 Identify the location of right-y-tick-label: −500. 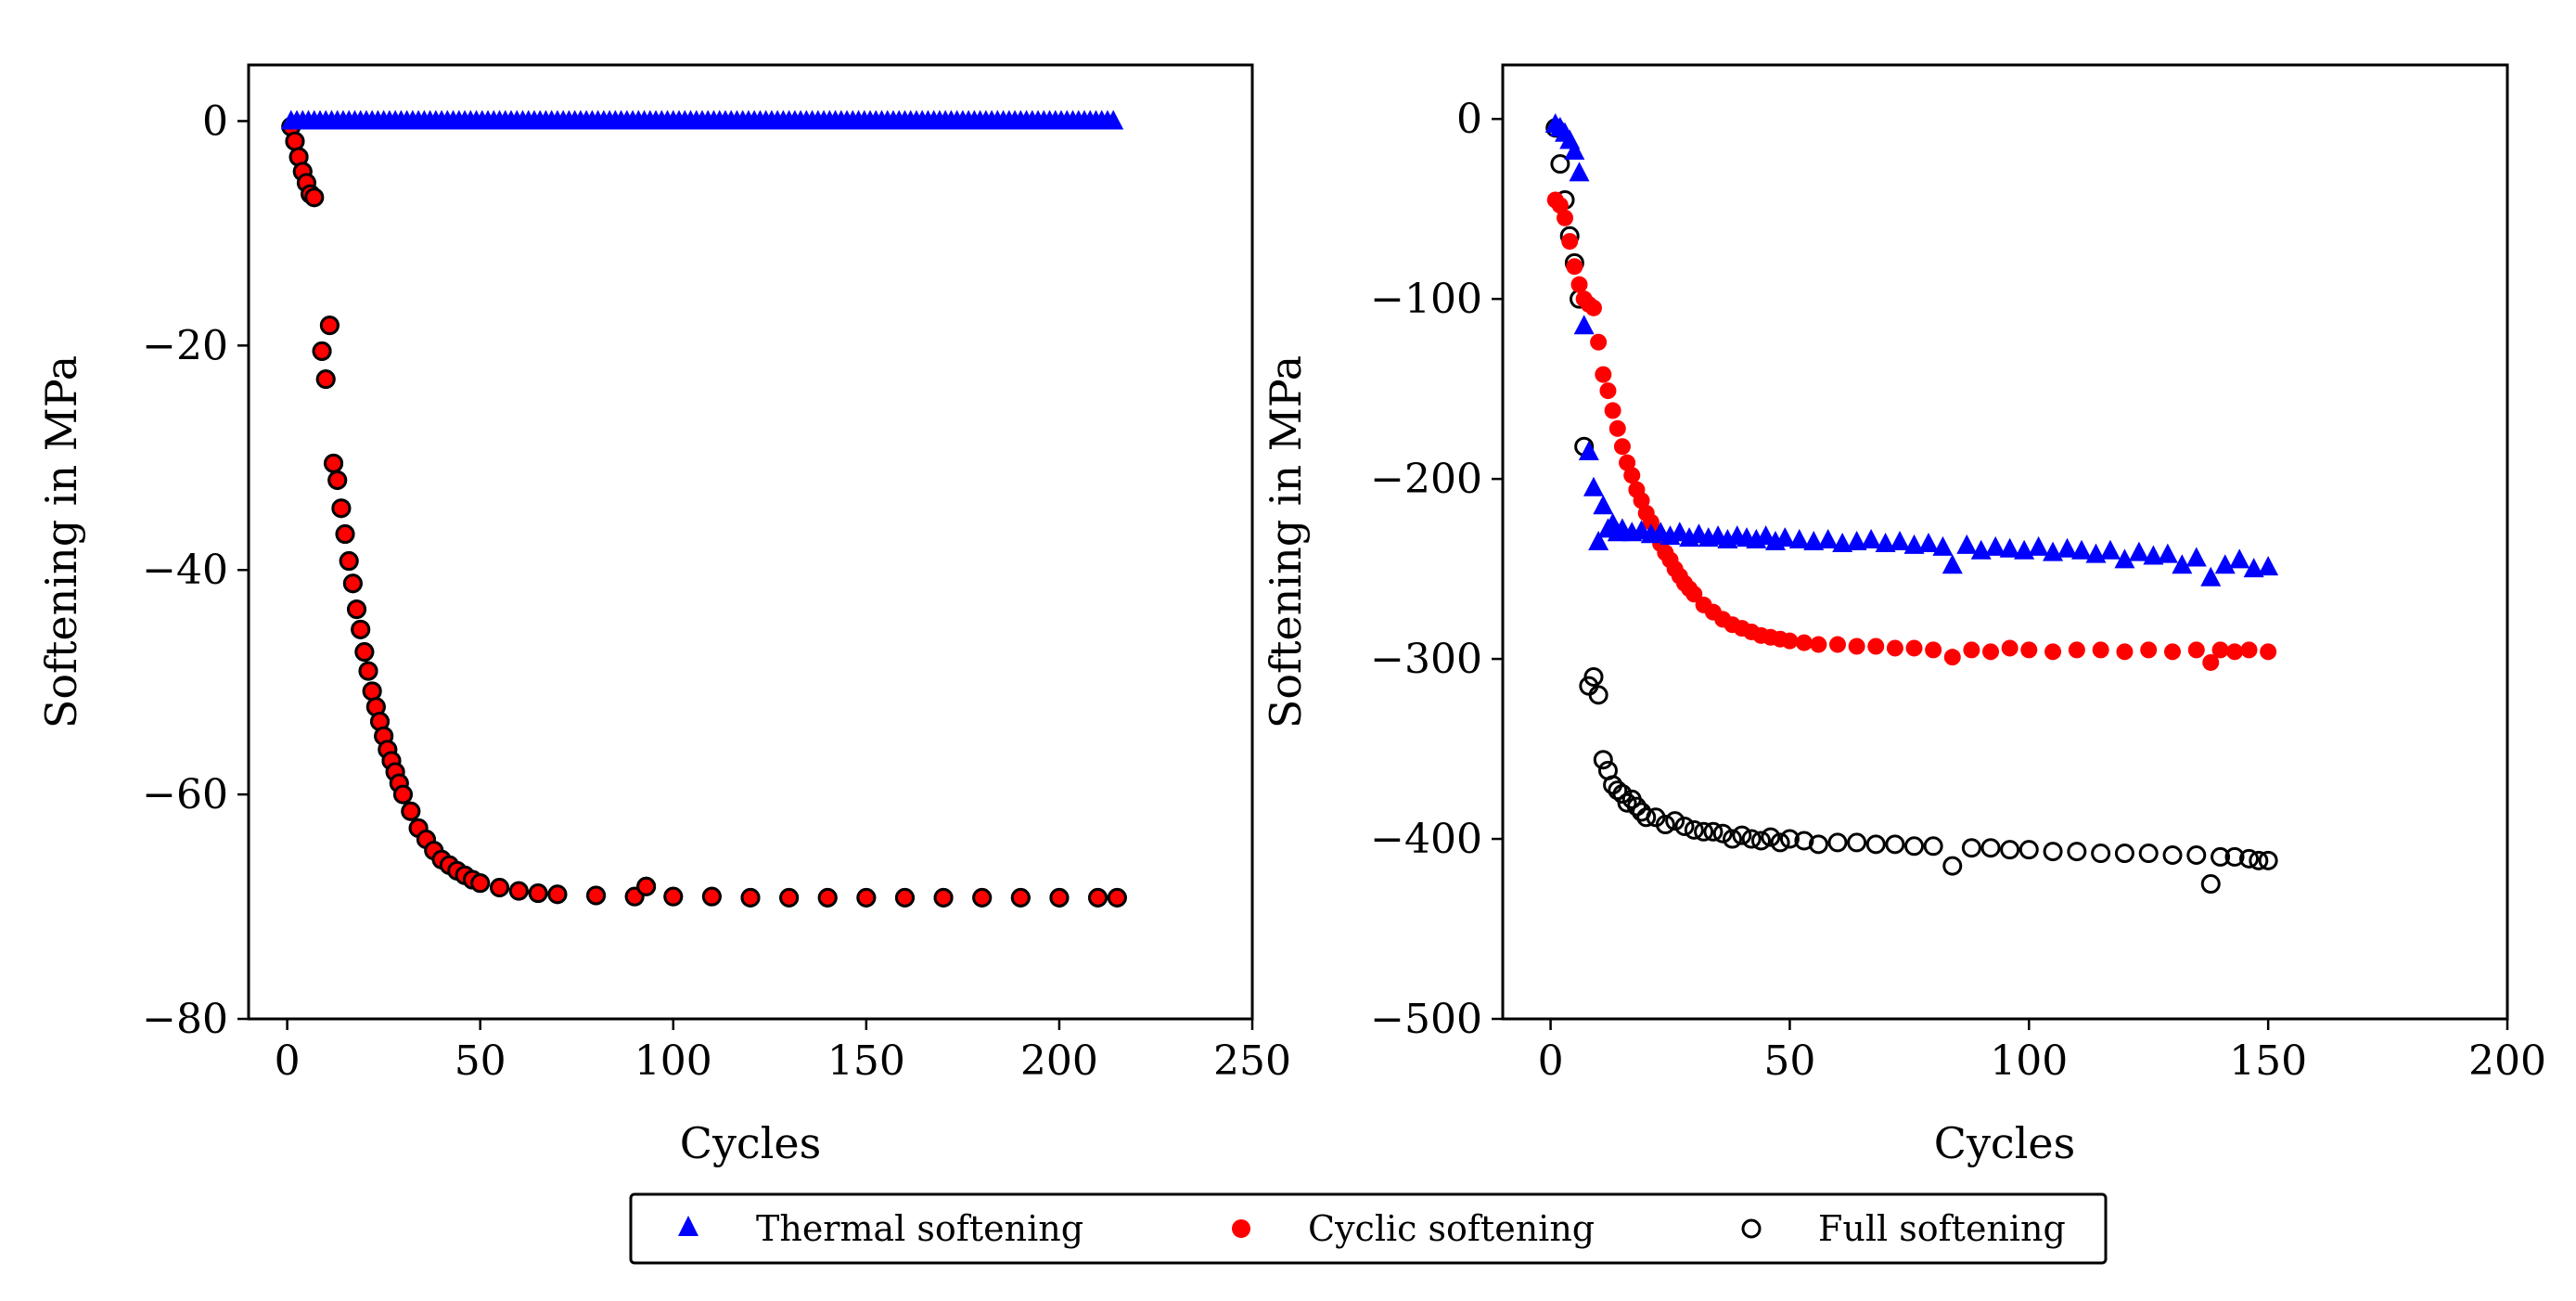
(1426, 1019).